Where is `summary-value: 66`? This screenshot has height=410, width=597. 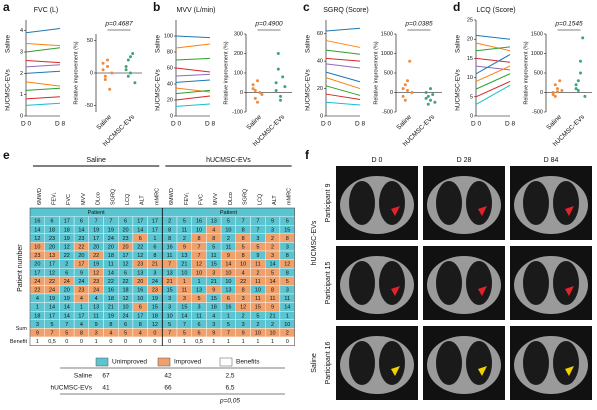
summary-value: 66 is located at coordinates (168, 388).